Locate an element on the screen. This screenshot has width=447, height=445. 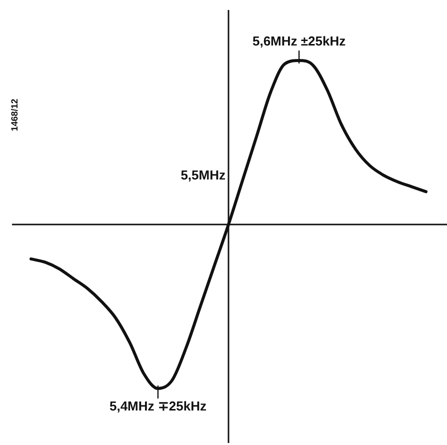
annotation: 5,6MHz ±25kHz is located at coordinates (299, 41).